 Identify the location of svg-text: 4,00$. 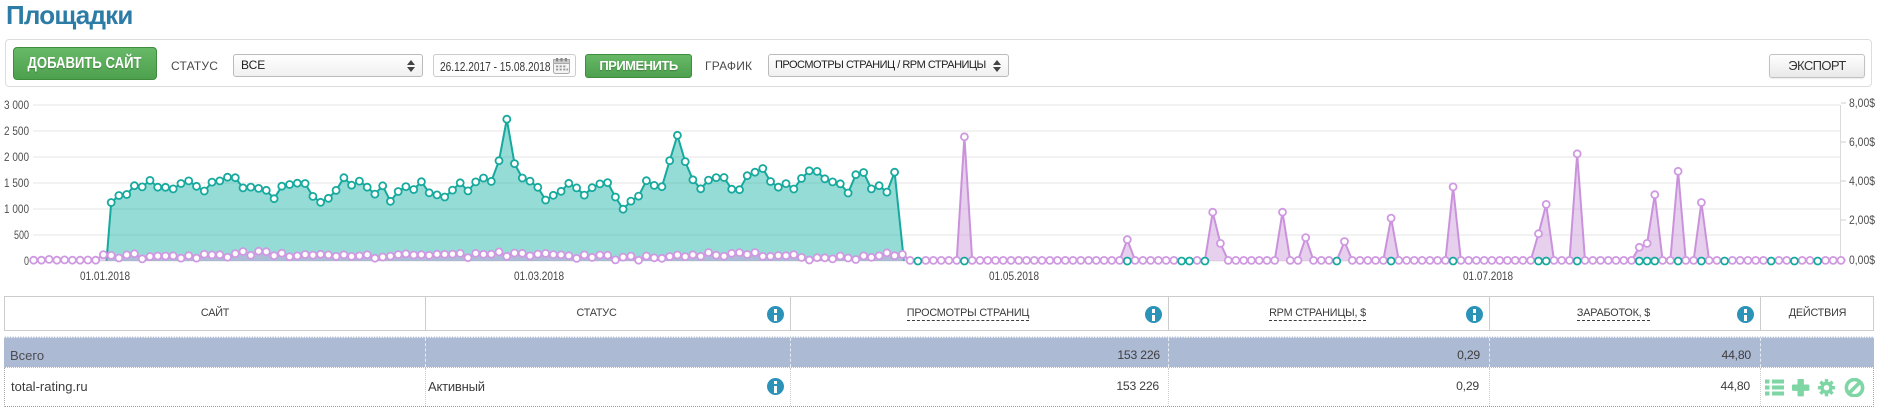
(1862, 182).